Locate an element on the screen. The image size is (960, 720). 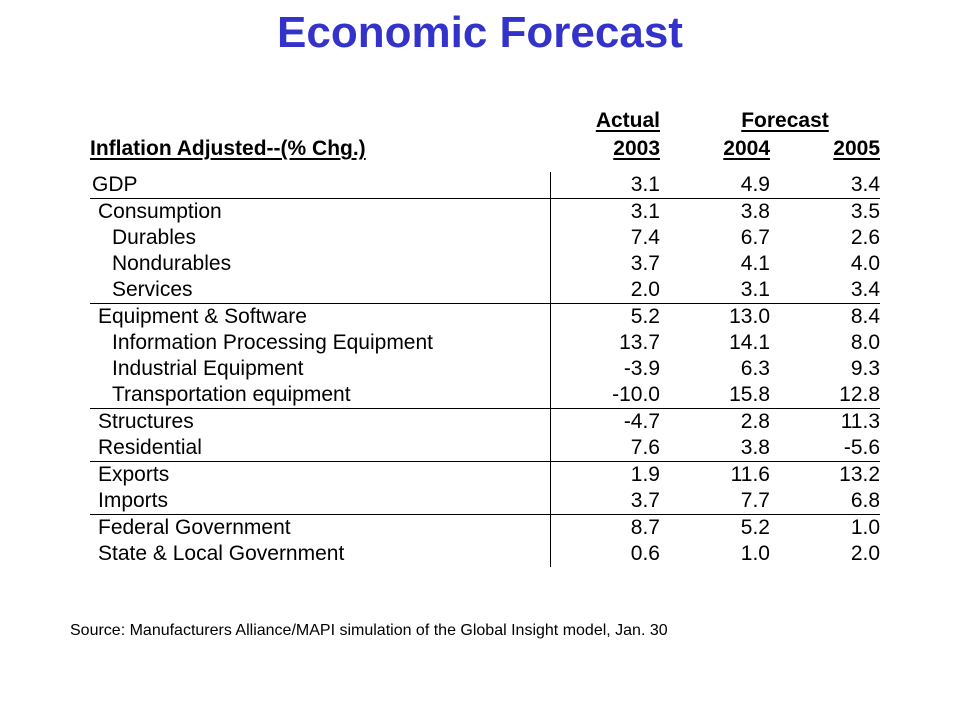
value-cell-2003: 7.4 is located at coordinates (604, 238).